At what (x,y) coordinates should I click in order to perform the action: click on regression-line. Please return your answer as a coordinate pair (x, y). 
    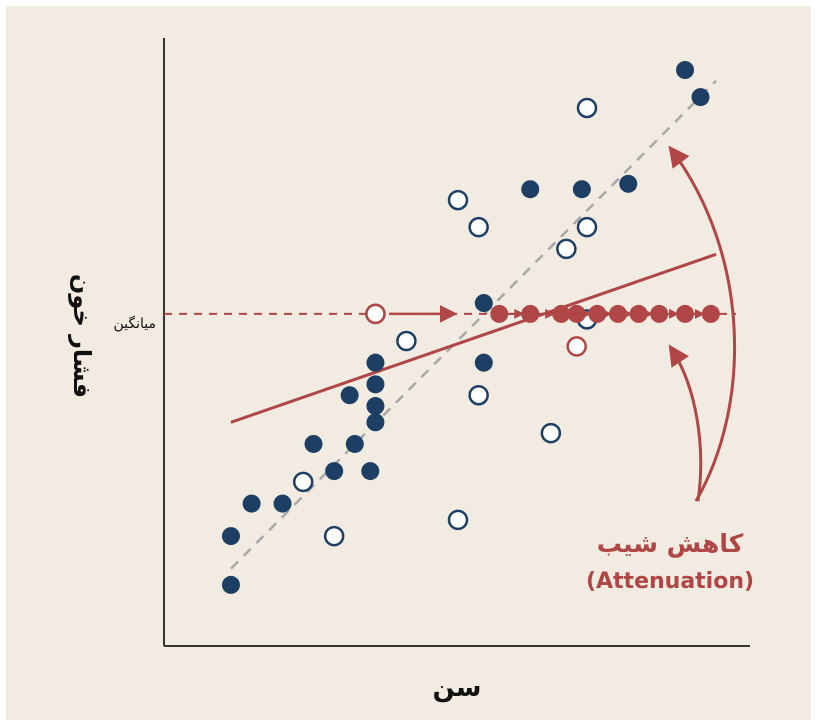
    Looking at the image, I should click on (473, 338).